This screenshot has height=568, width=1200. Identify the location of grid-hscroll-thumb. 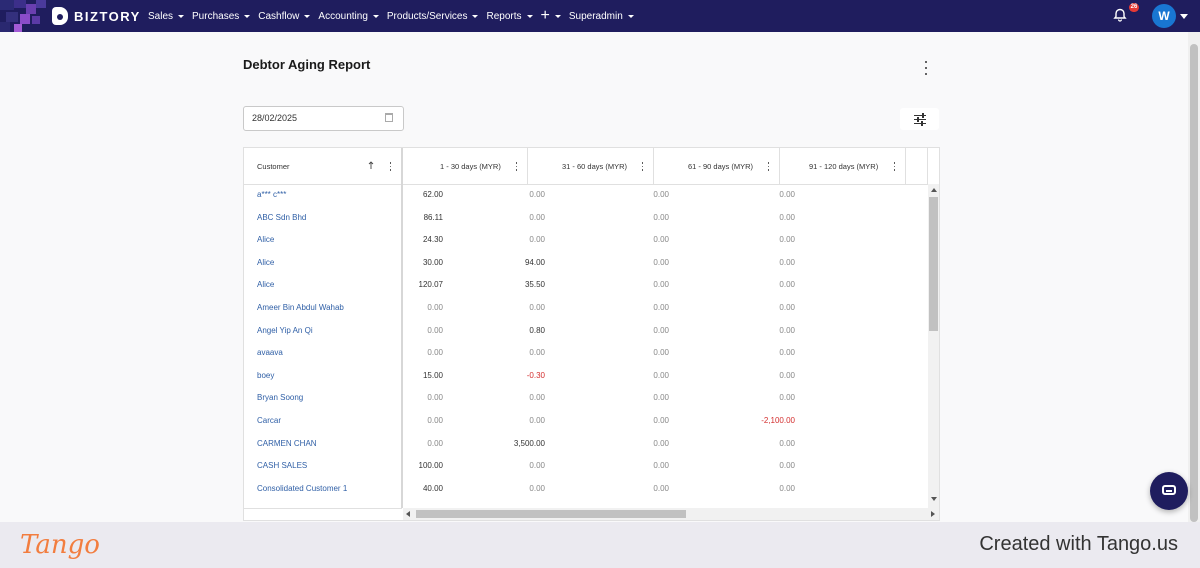
(551, 514).